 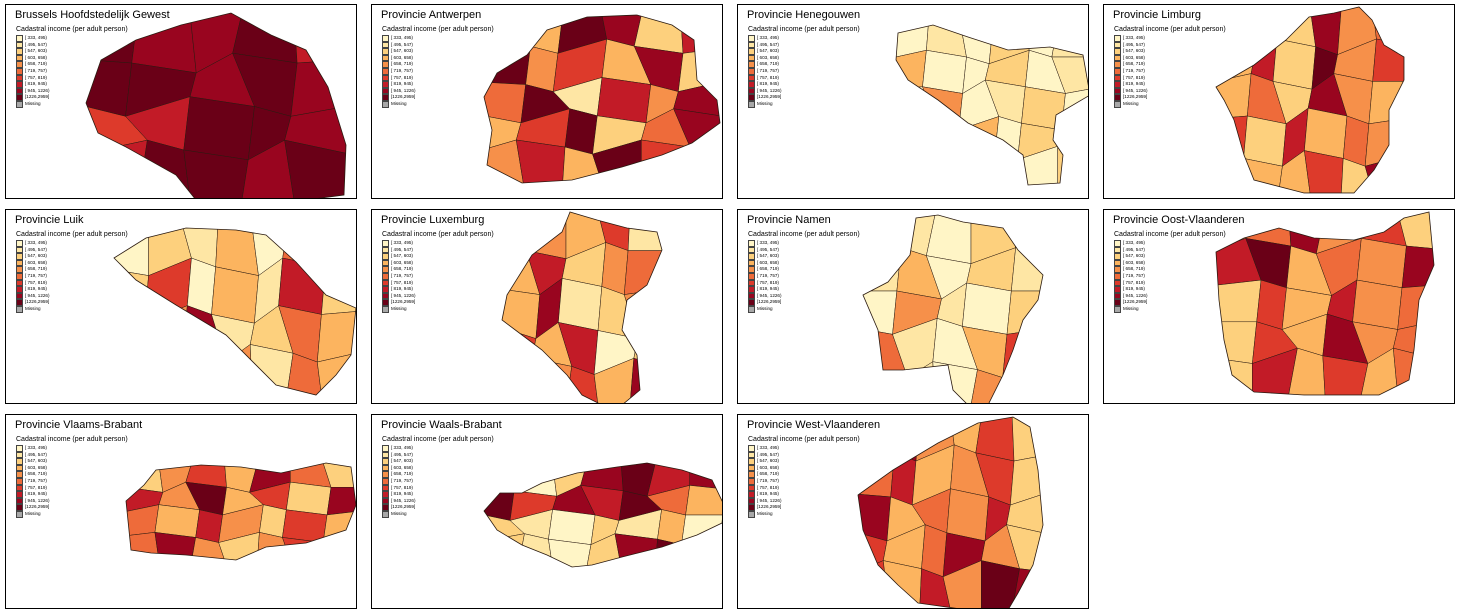 What do you see at coordinates (33, 513) in the screenshot?
I see `legend-label: Missing` at bounding box center [33, 513].